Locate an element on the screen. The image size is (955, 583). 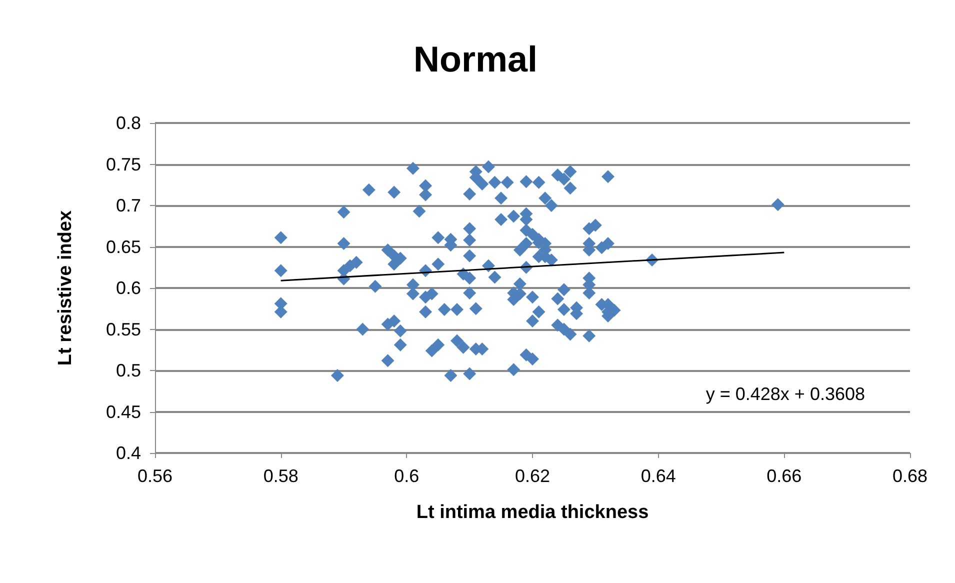
y-tick-label: 0.45 is located at coordinates (123, 412).